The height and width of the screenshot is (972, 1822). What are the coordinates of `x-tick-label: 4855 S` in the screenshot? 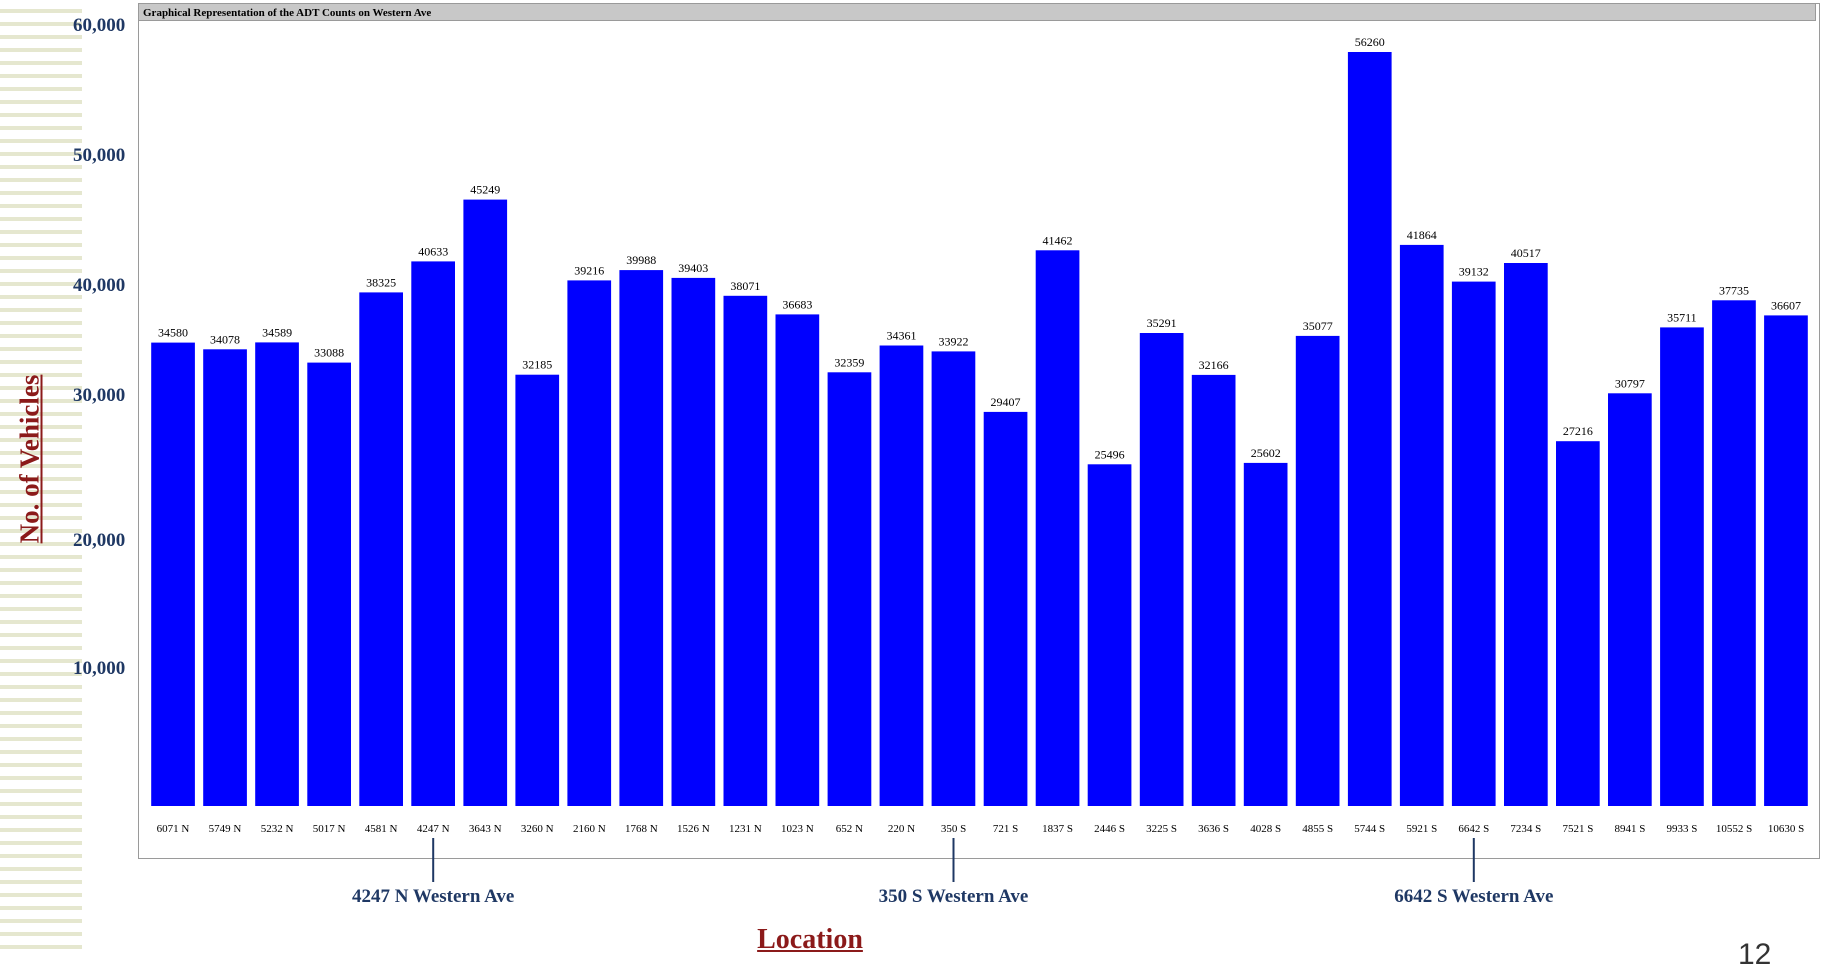 It's located at (1317, 829).